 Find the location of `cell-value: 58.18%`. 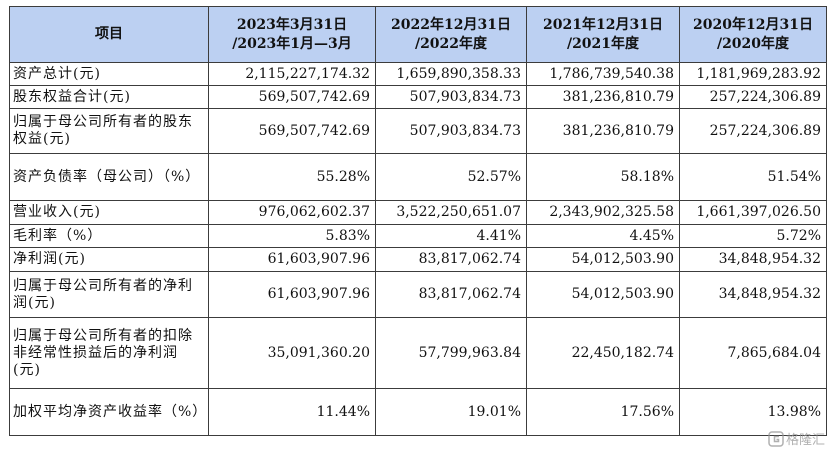

cell-value: 58.18% is located at coordinates (603, 177).